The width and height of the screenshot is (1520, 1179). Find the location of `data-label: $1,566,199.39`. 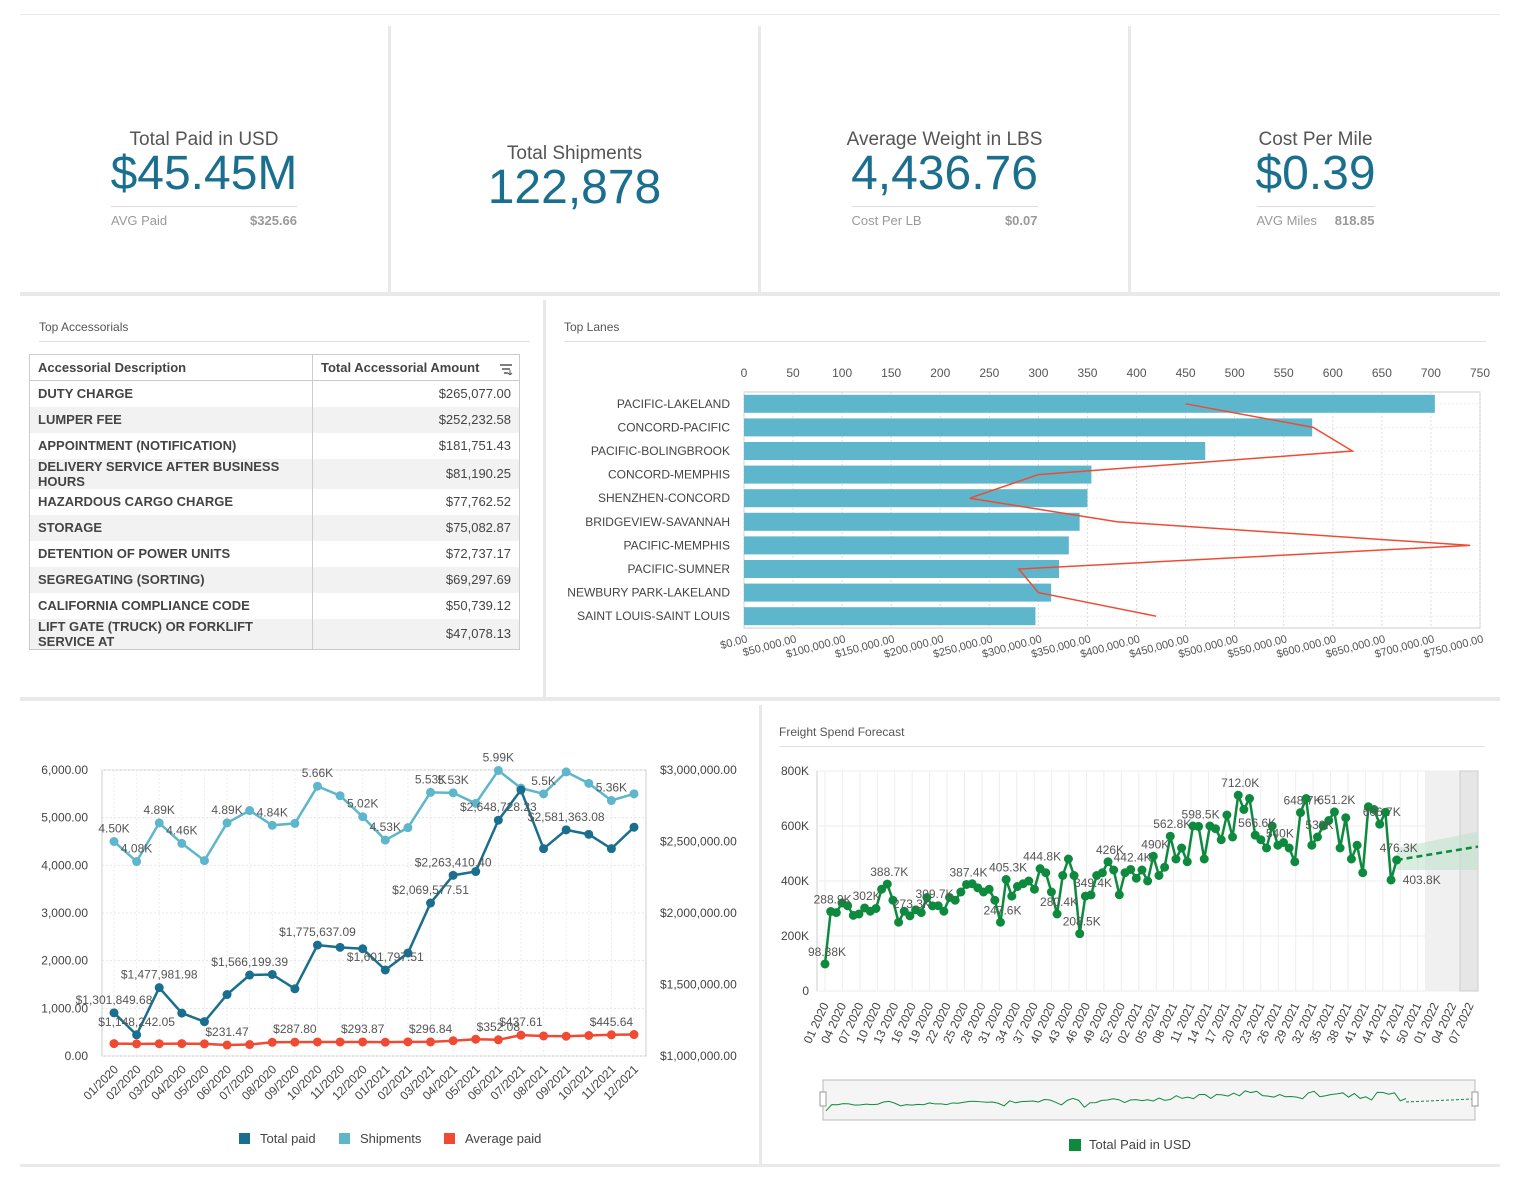

data-label: $1,566,199.39 is located at coordinates (249, 962).